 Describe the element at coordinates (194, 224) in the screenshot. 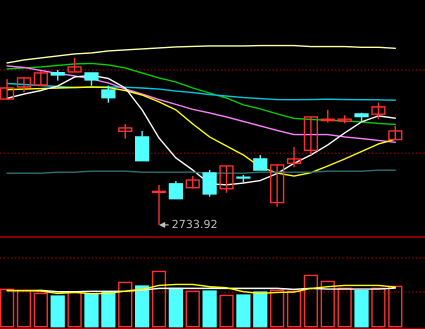

I see `annotation: 2733.92` at that location.